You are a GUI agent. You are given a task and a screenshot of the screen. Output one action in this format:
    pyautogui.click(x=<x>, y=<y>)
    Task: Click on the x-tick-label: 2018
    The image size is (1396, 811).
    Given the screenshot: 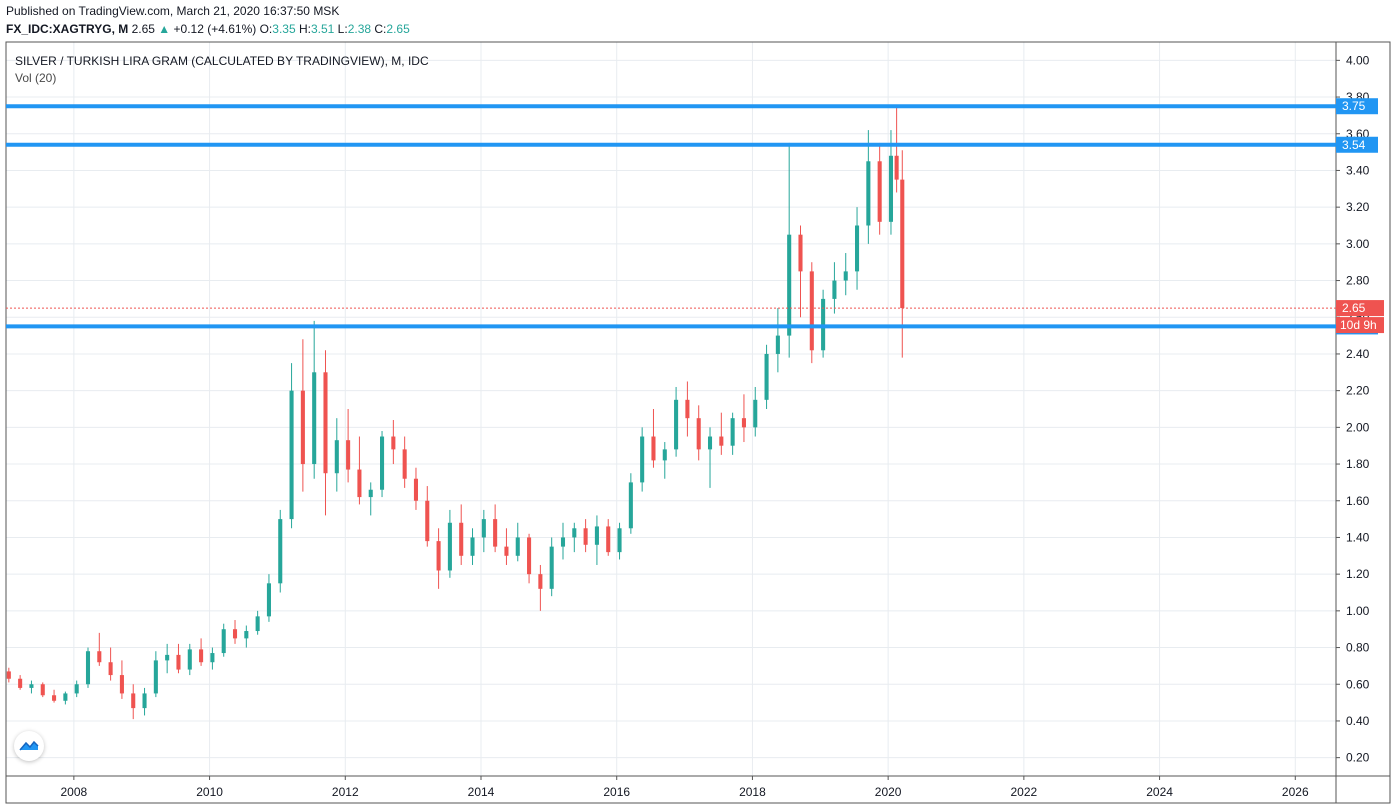 What is the action you would take?
    pyautogui.click(x=752, y=792)
    